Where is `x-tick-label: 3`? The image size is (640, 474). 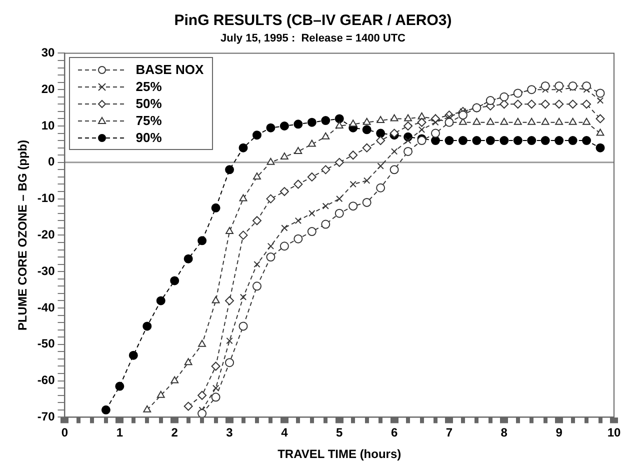 x-tick-label: 3 is located at coordinates (230, 433).